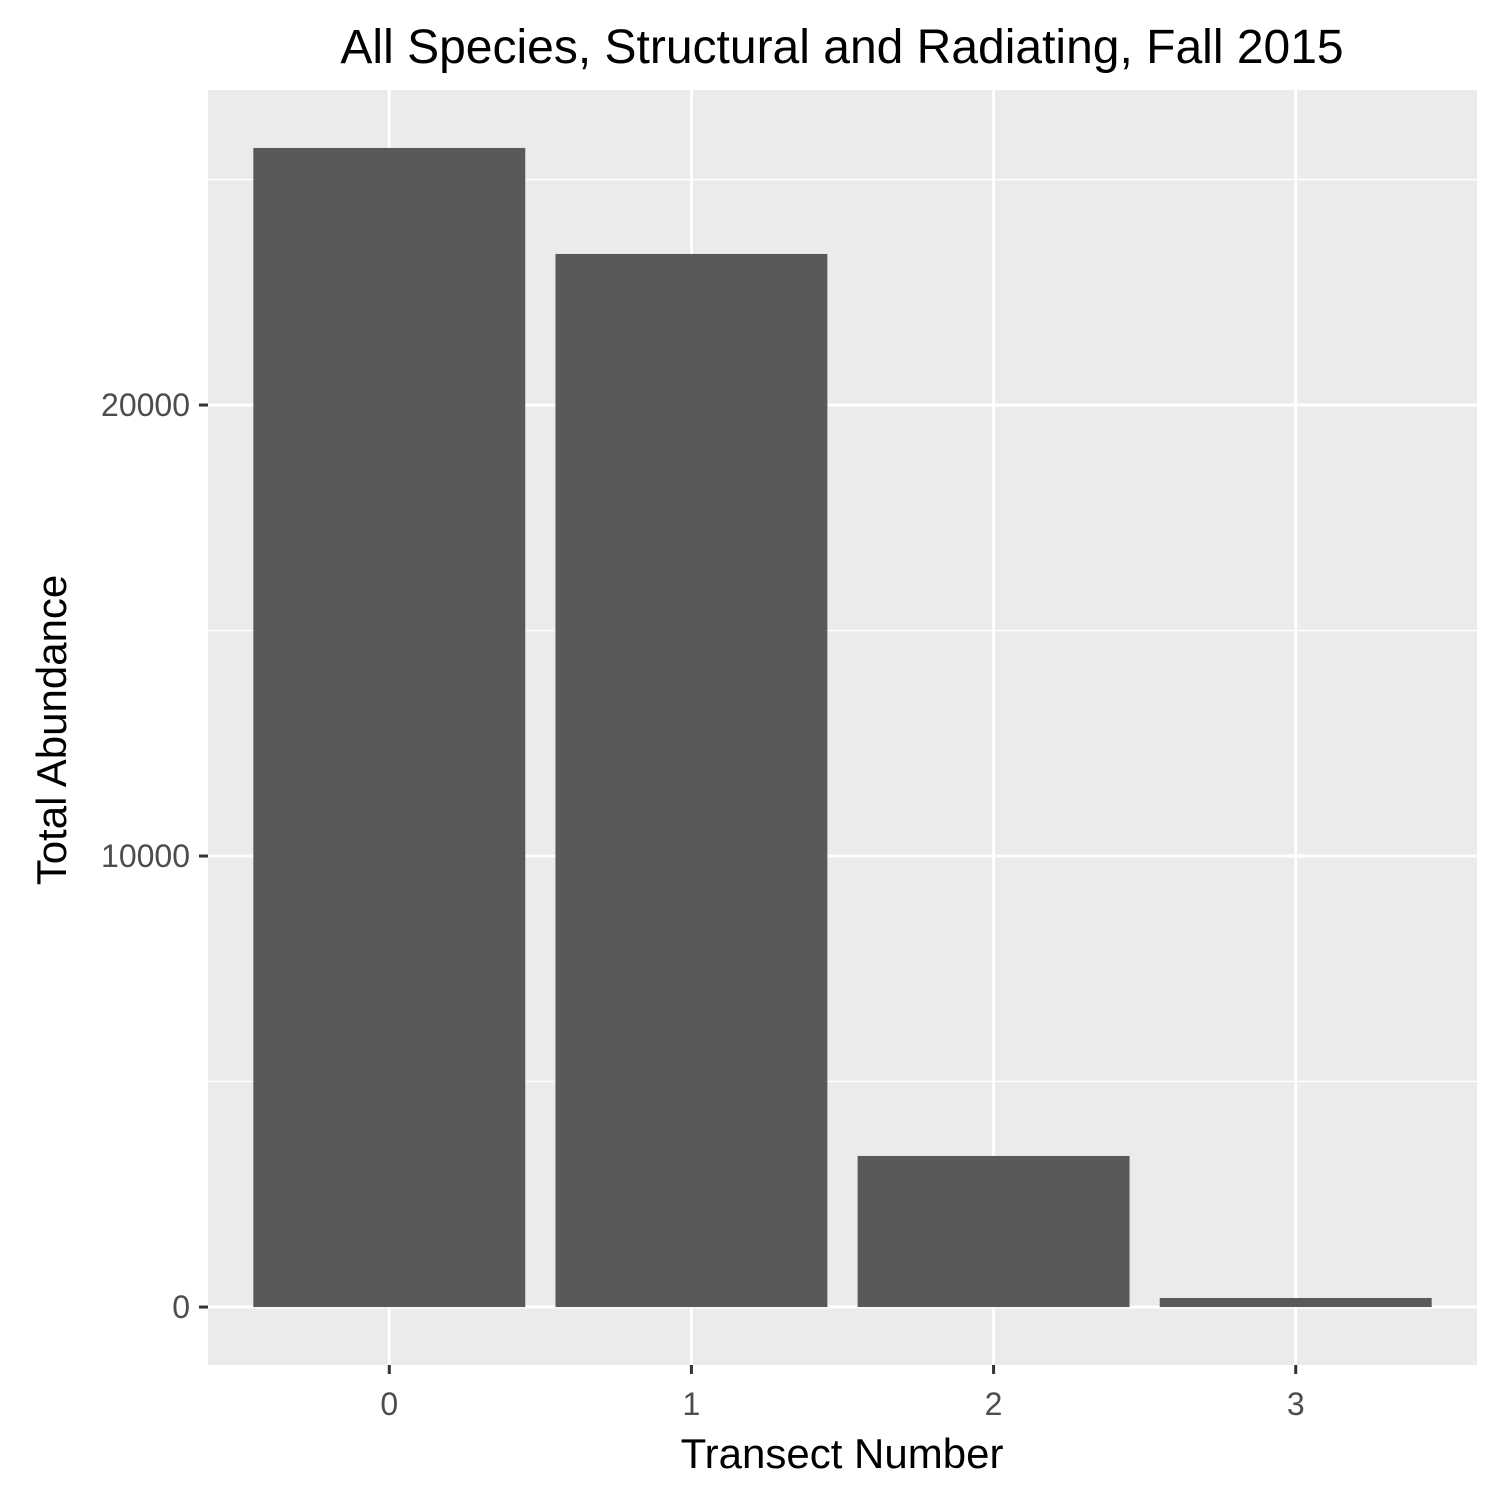  I want to click on y-tick-label: 0, so click(181, 1307).